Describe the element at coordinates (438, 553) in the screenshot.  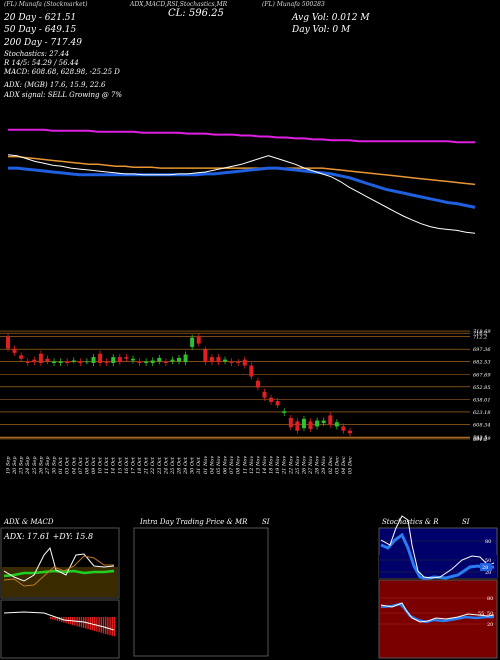
I see `stoch-panel` at that location.